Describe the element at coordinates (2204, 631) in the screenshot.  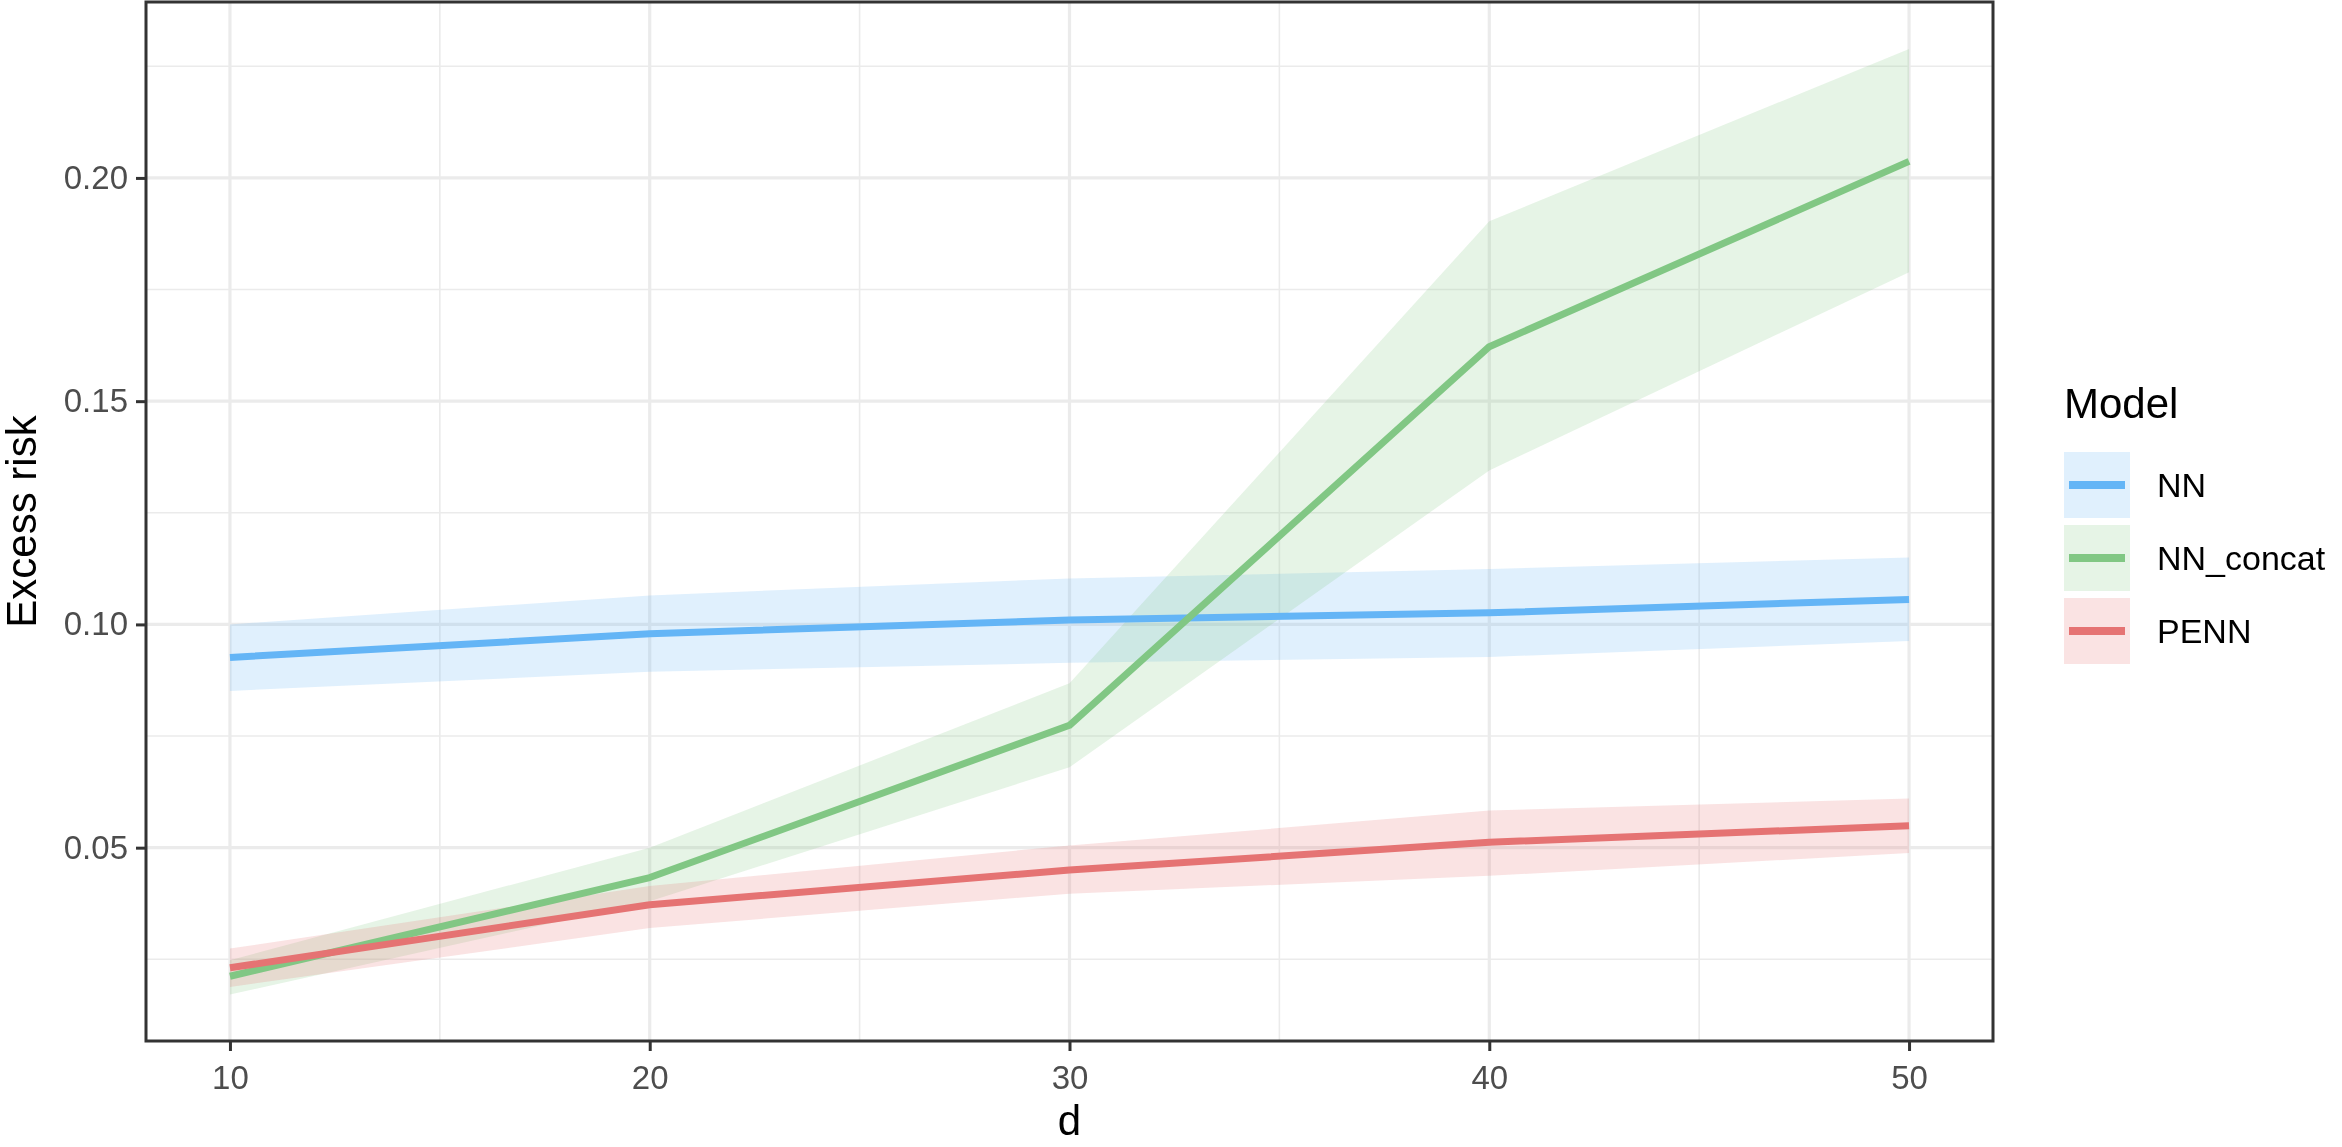
I see `legend-label: PENN` at that location.